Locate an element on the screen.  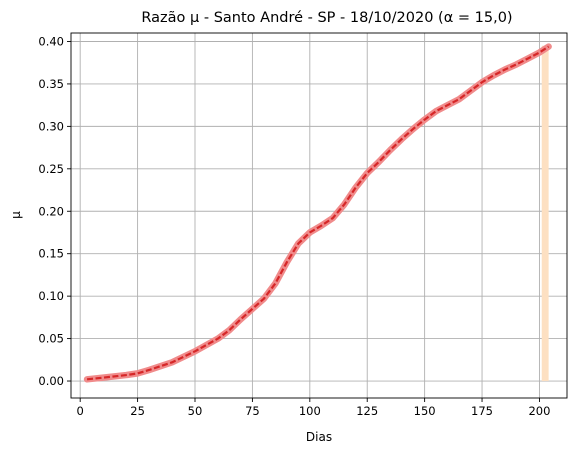
x-tick-label: 75 is located at coordinates (252, 411).